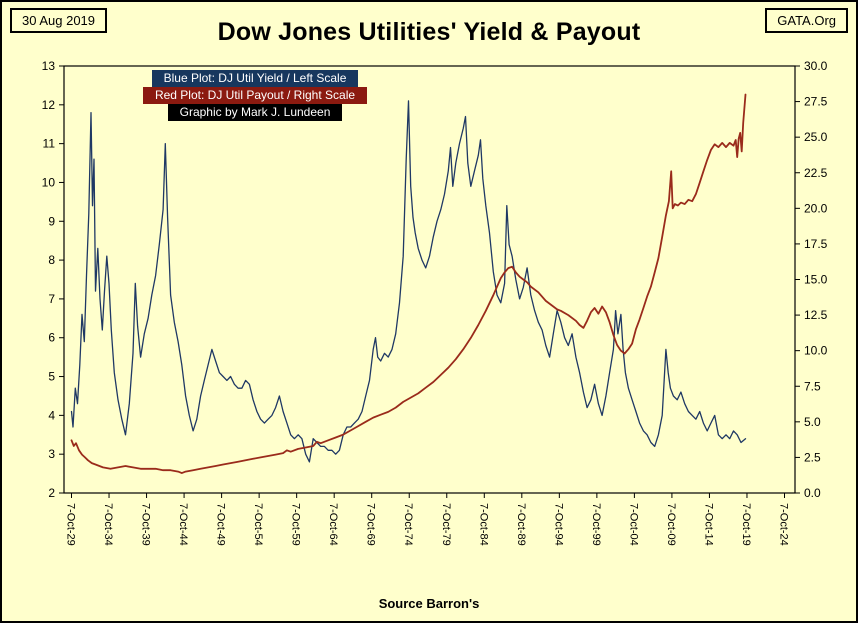 The height and width of the screenshot is (623, 858). What do you see at coordinates (708, 524) in the screenshot?
I see `x-tick-label: 7-Oct-14` at bounding box center [708, 524].